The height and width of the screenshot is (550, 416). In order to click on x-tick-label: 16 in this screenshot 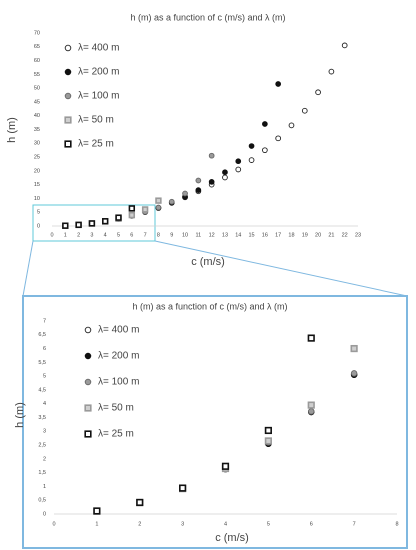, I will do `click(265, 235)`.